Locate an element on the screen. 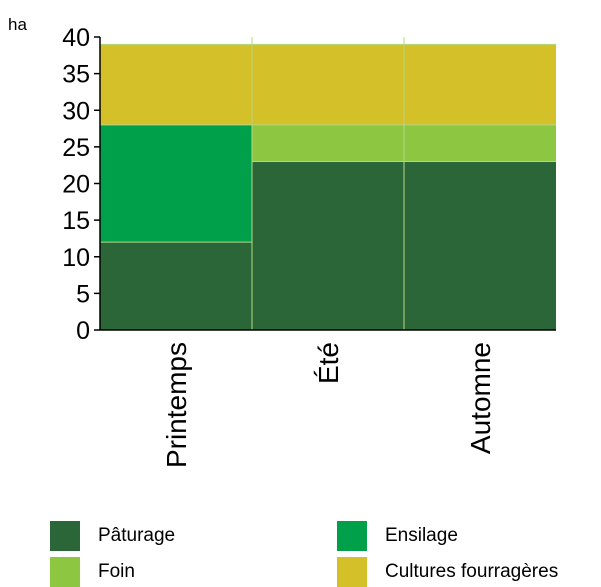  legend-label-paturage: Pâturage is located at coordinates (137, 535).